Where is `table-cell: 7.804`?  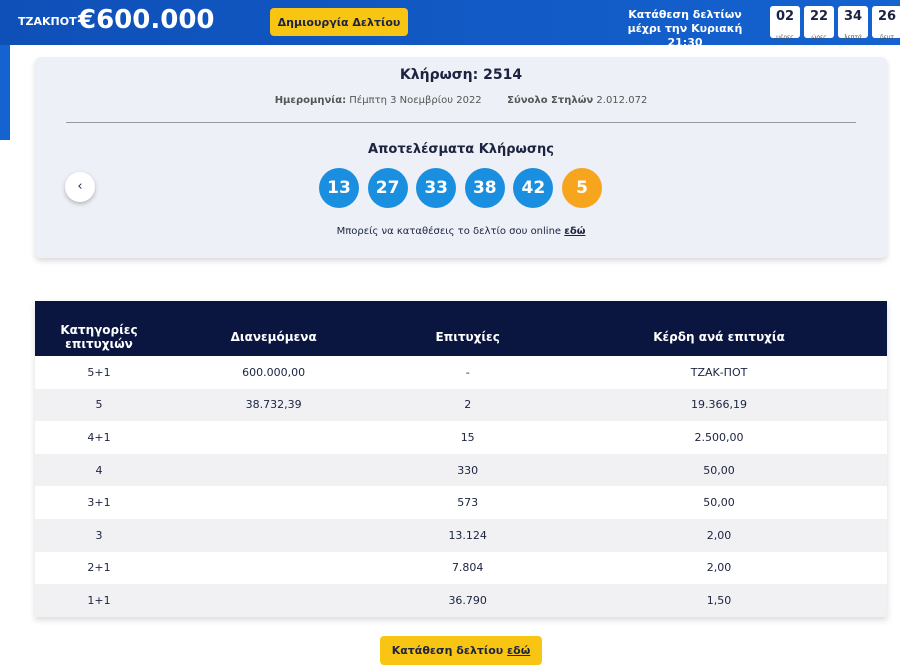
table-cell: 7.804 is located at coordinates (467, 568).